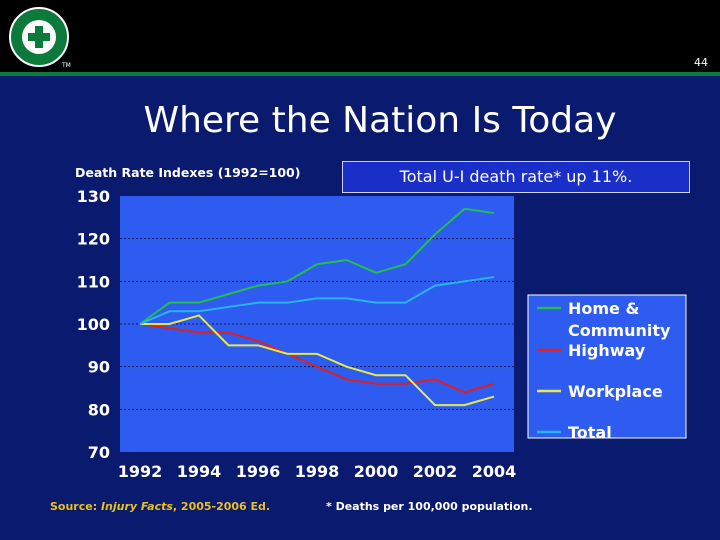 This screenshot has width=720, height=540. I want to click on series-line-highway, so click(317, 358).